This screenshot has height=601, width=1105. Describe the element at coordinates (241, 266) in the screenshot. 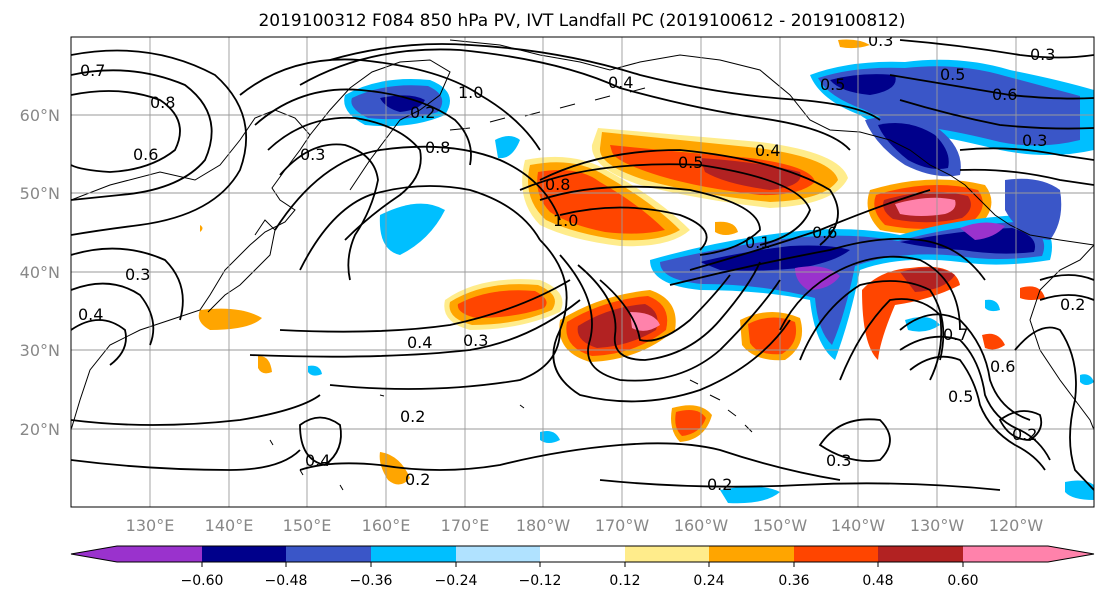

I see `japan-coastline` at that location.